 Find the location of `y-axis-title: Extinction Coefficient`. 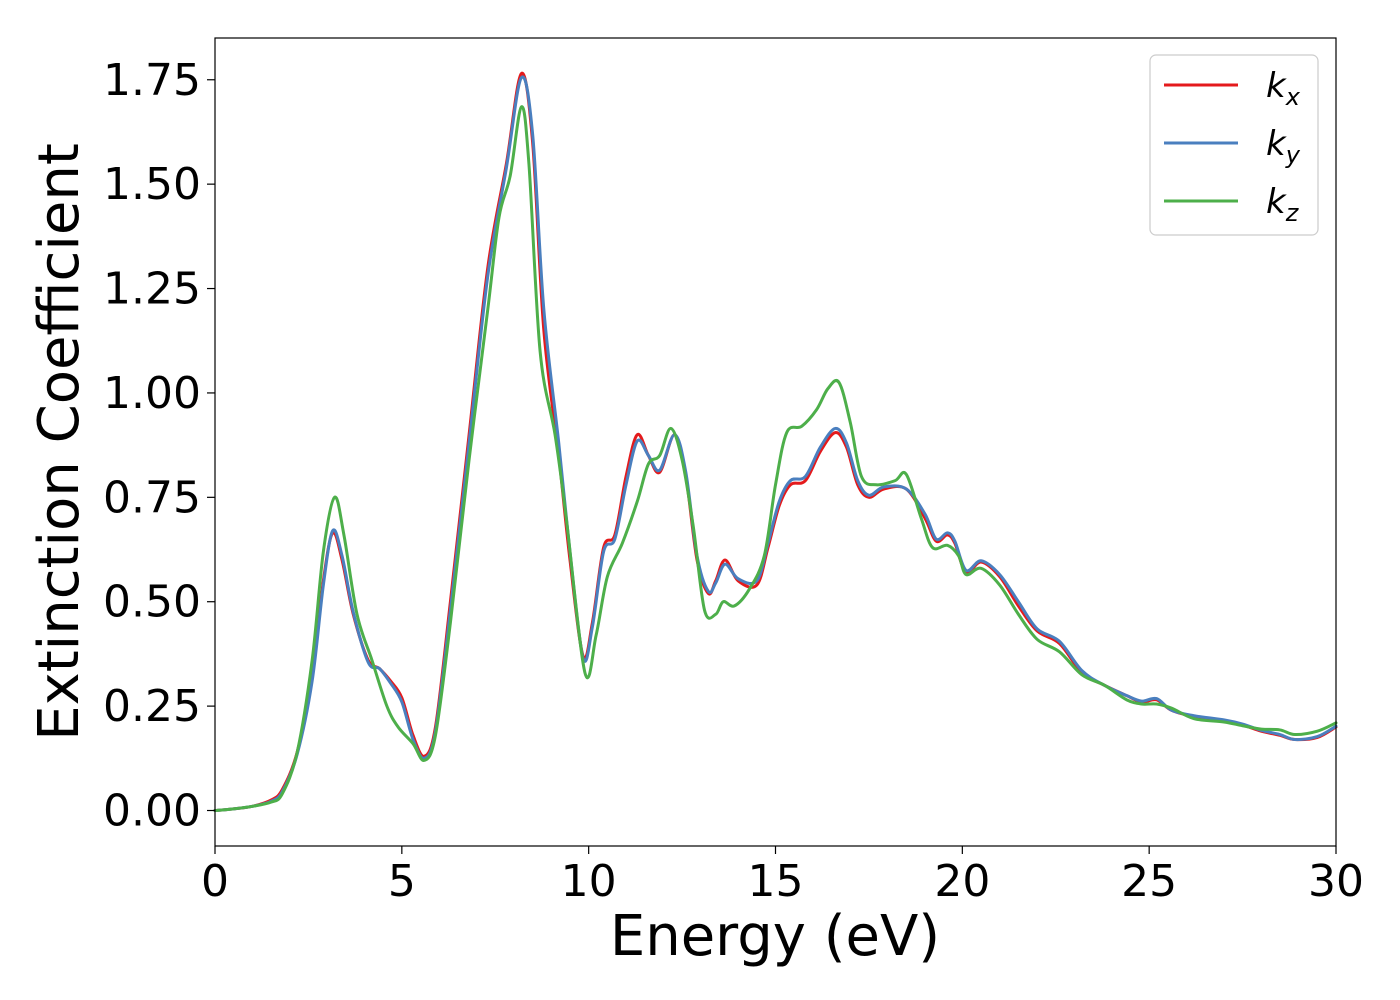

y-axis-title: Extinction Coefficient is located at coordinates (59, 442).